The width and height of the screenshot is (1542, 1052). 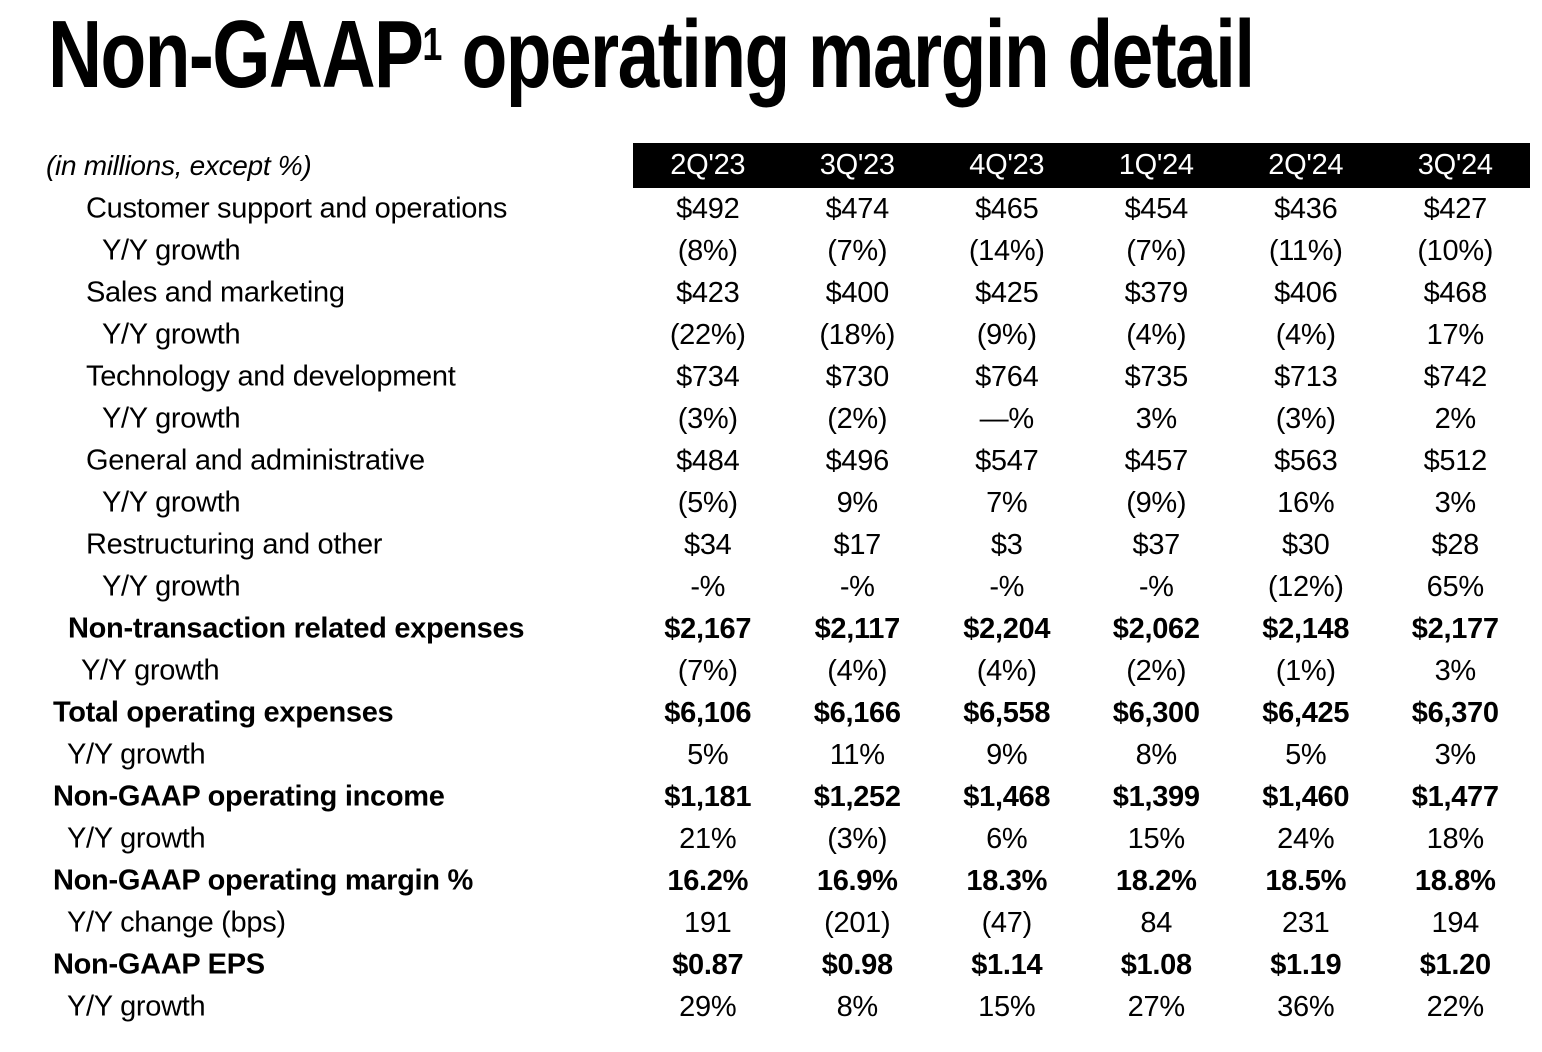 What do you see at coordinates (708, 754) in the screenshot?
I see `table-cell: 5%` at bounding box center [708, 754].